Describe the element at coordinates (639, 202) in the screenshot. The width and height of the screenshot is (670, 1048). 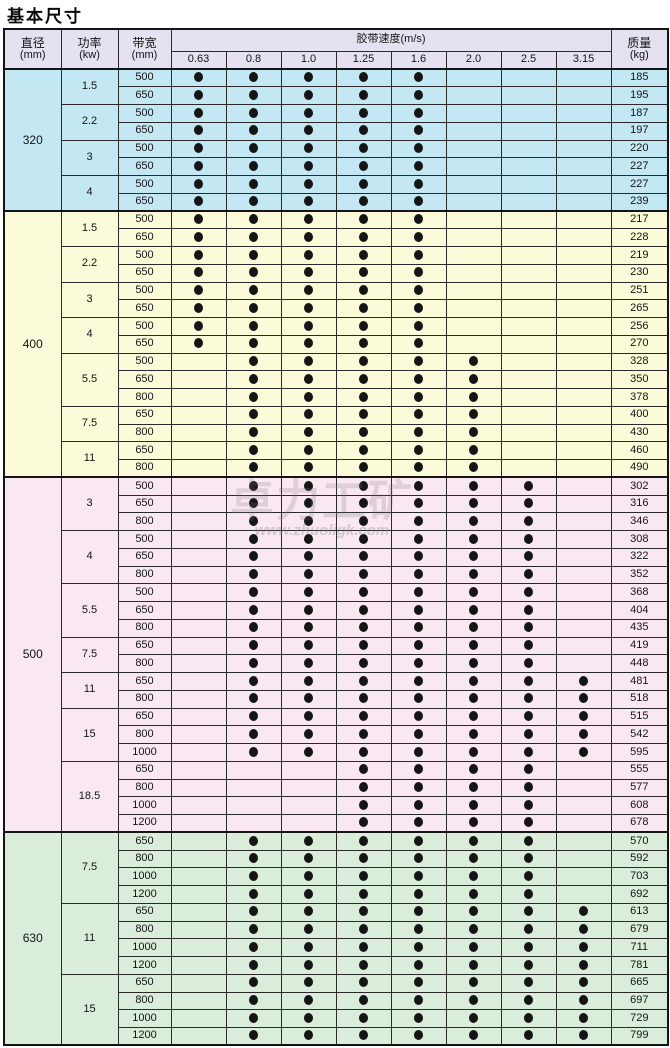
I see `mass-cell: 239` at that location.